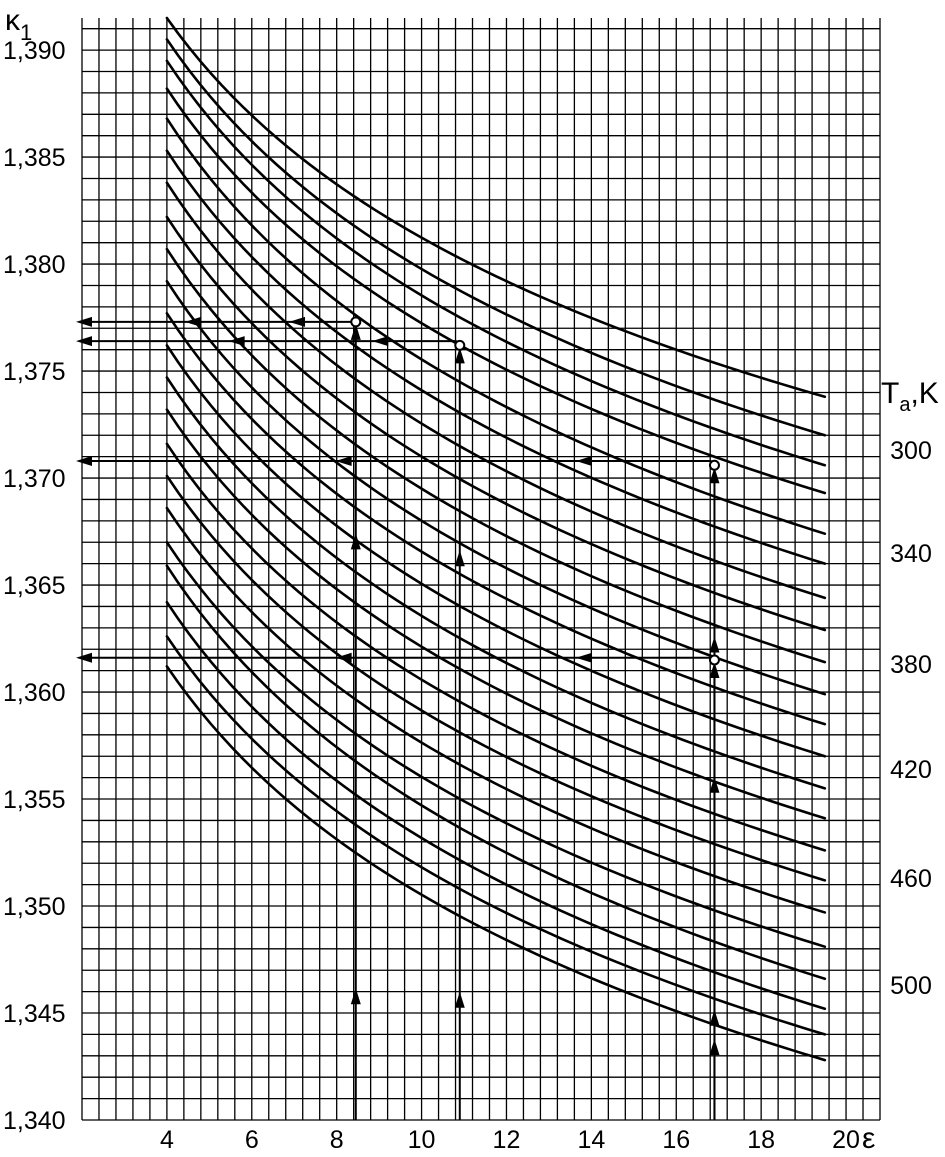 The width and height of the screenshot is (945, 1157). What do you see at coordinates (34, 586) in the screenshot?
I see `y-tick-label: 1,365` at bounding box center [34, 586].